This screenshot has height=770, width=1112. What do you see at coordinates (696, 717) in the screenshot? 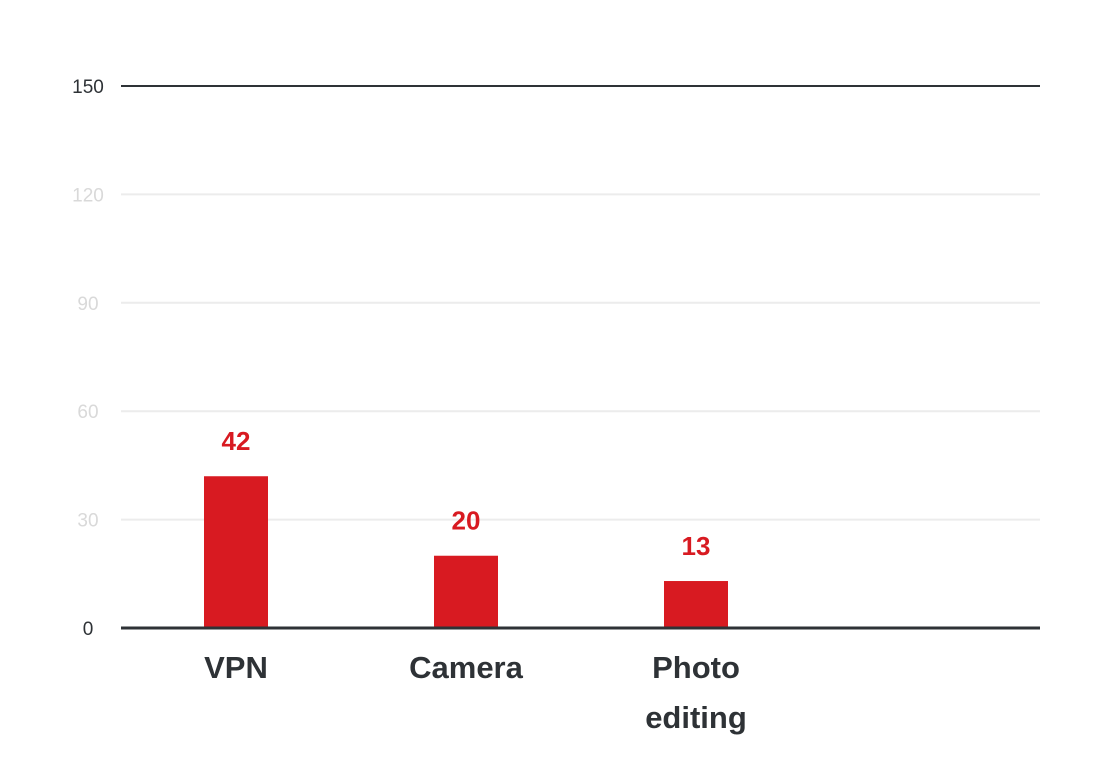
I see `category-label: editing` at bounding box center [696, 717].